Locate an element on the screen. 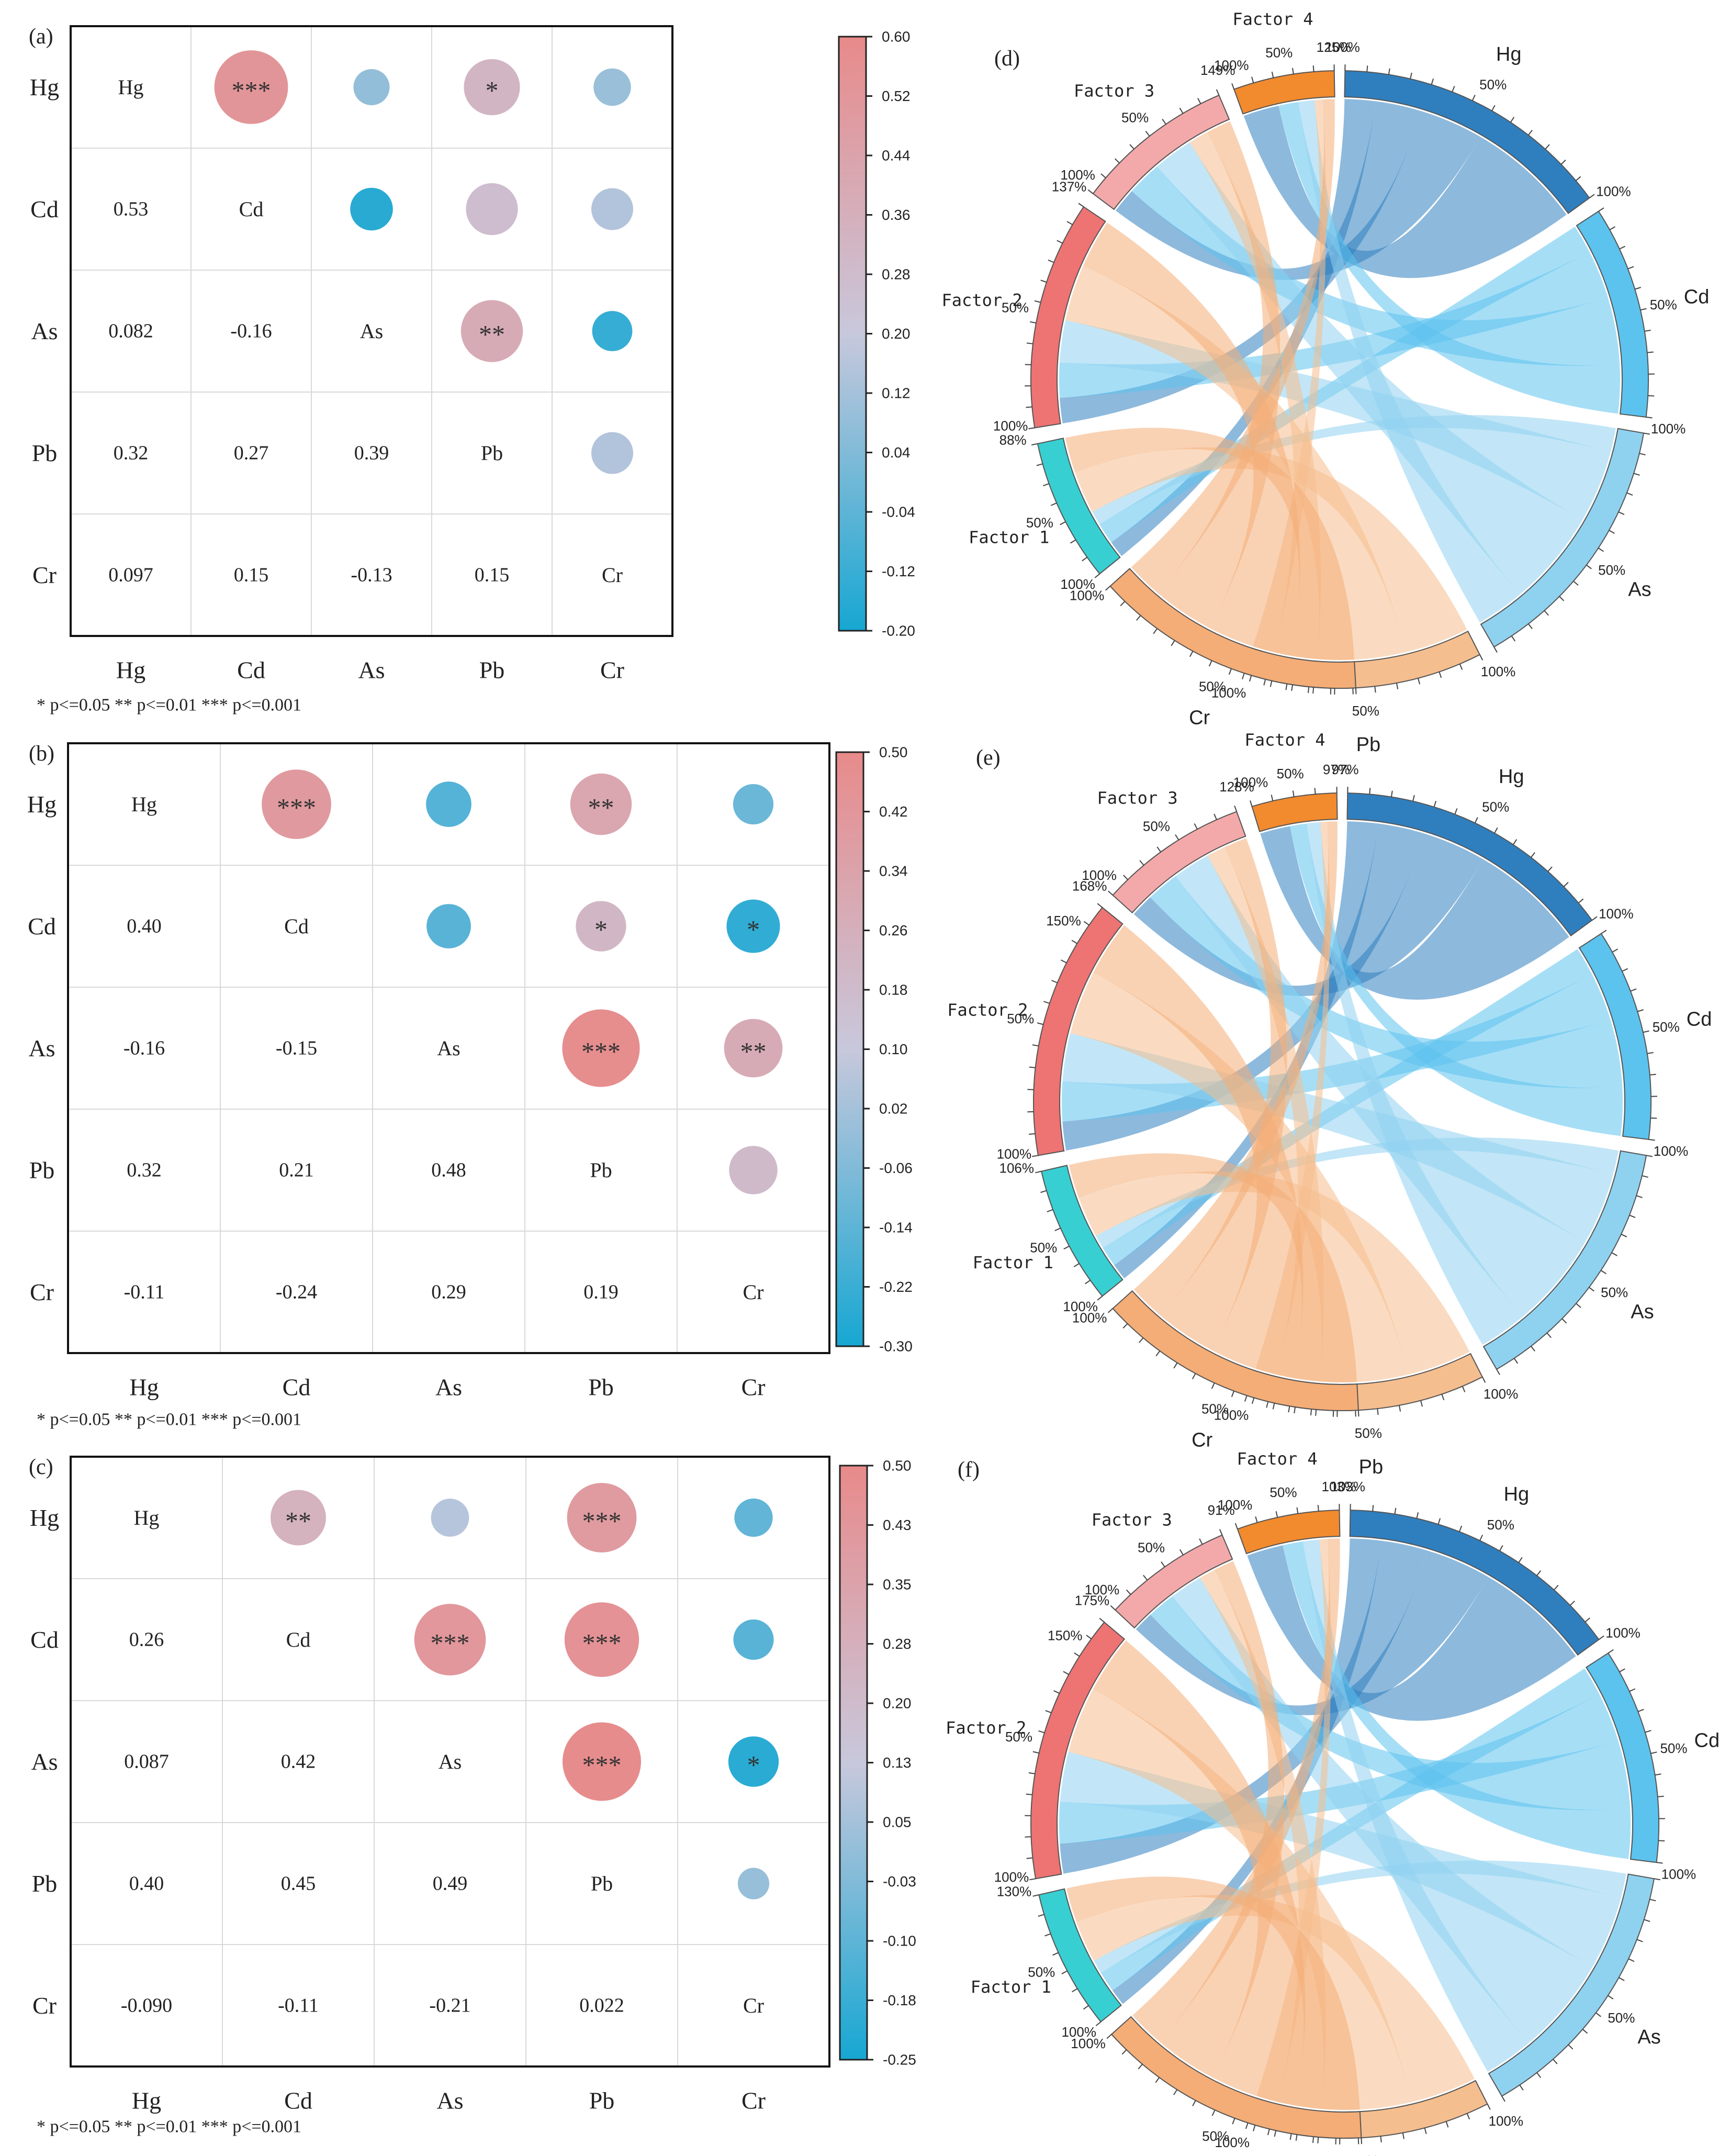  correlation-value: 0.32 is located at coordinates (131, 453).